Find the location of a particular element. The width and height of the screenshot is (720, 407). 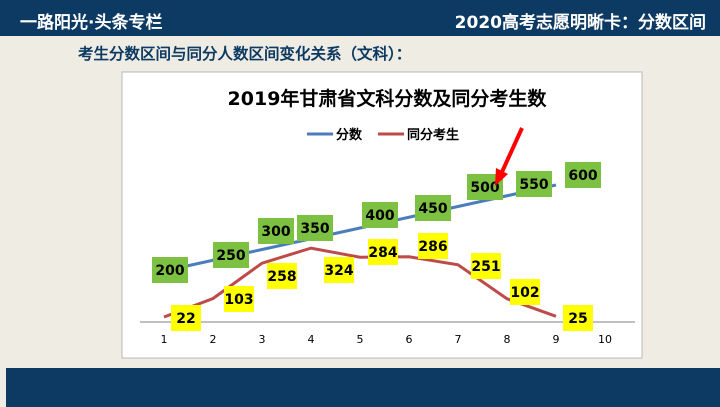

svg-text: 25 is located at coordinates (577, 319).